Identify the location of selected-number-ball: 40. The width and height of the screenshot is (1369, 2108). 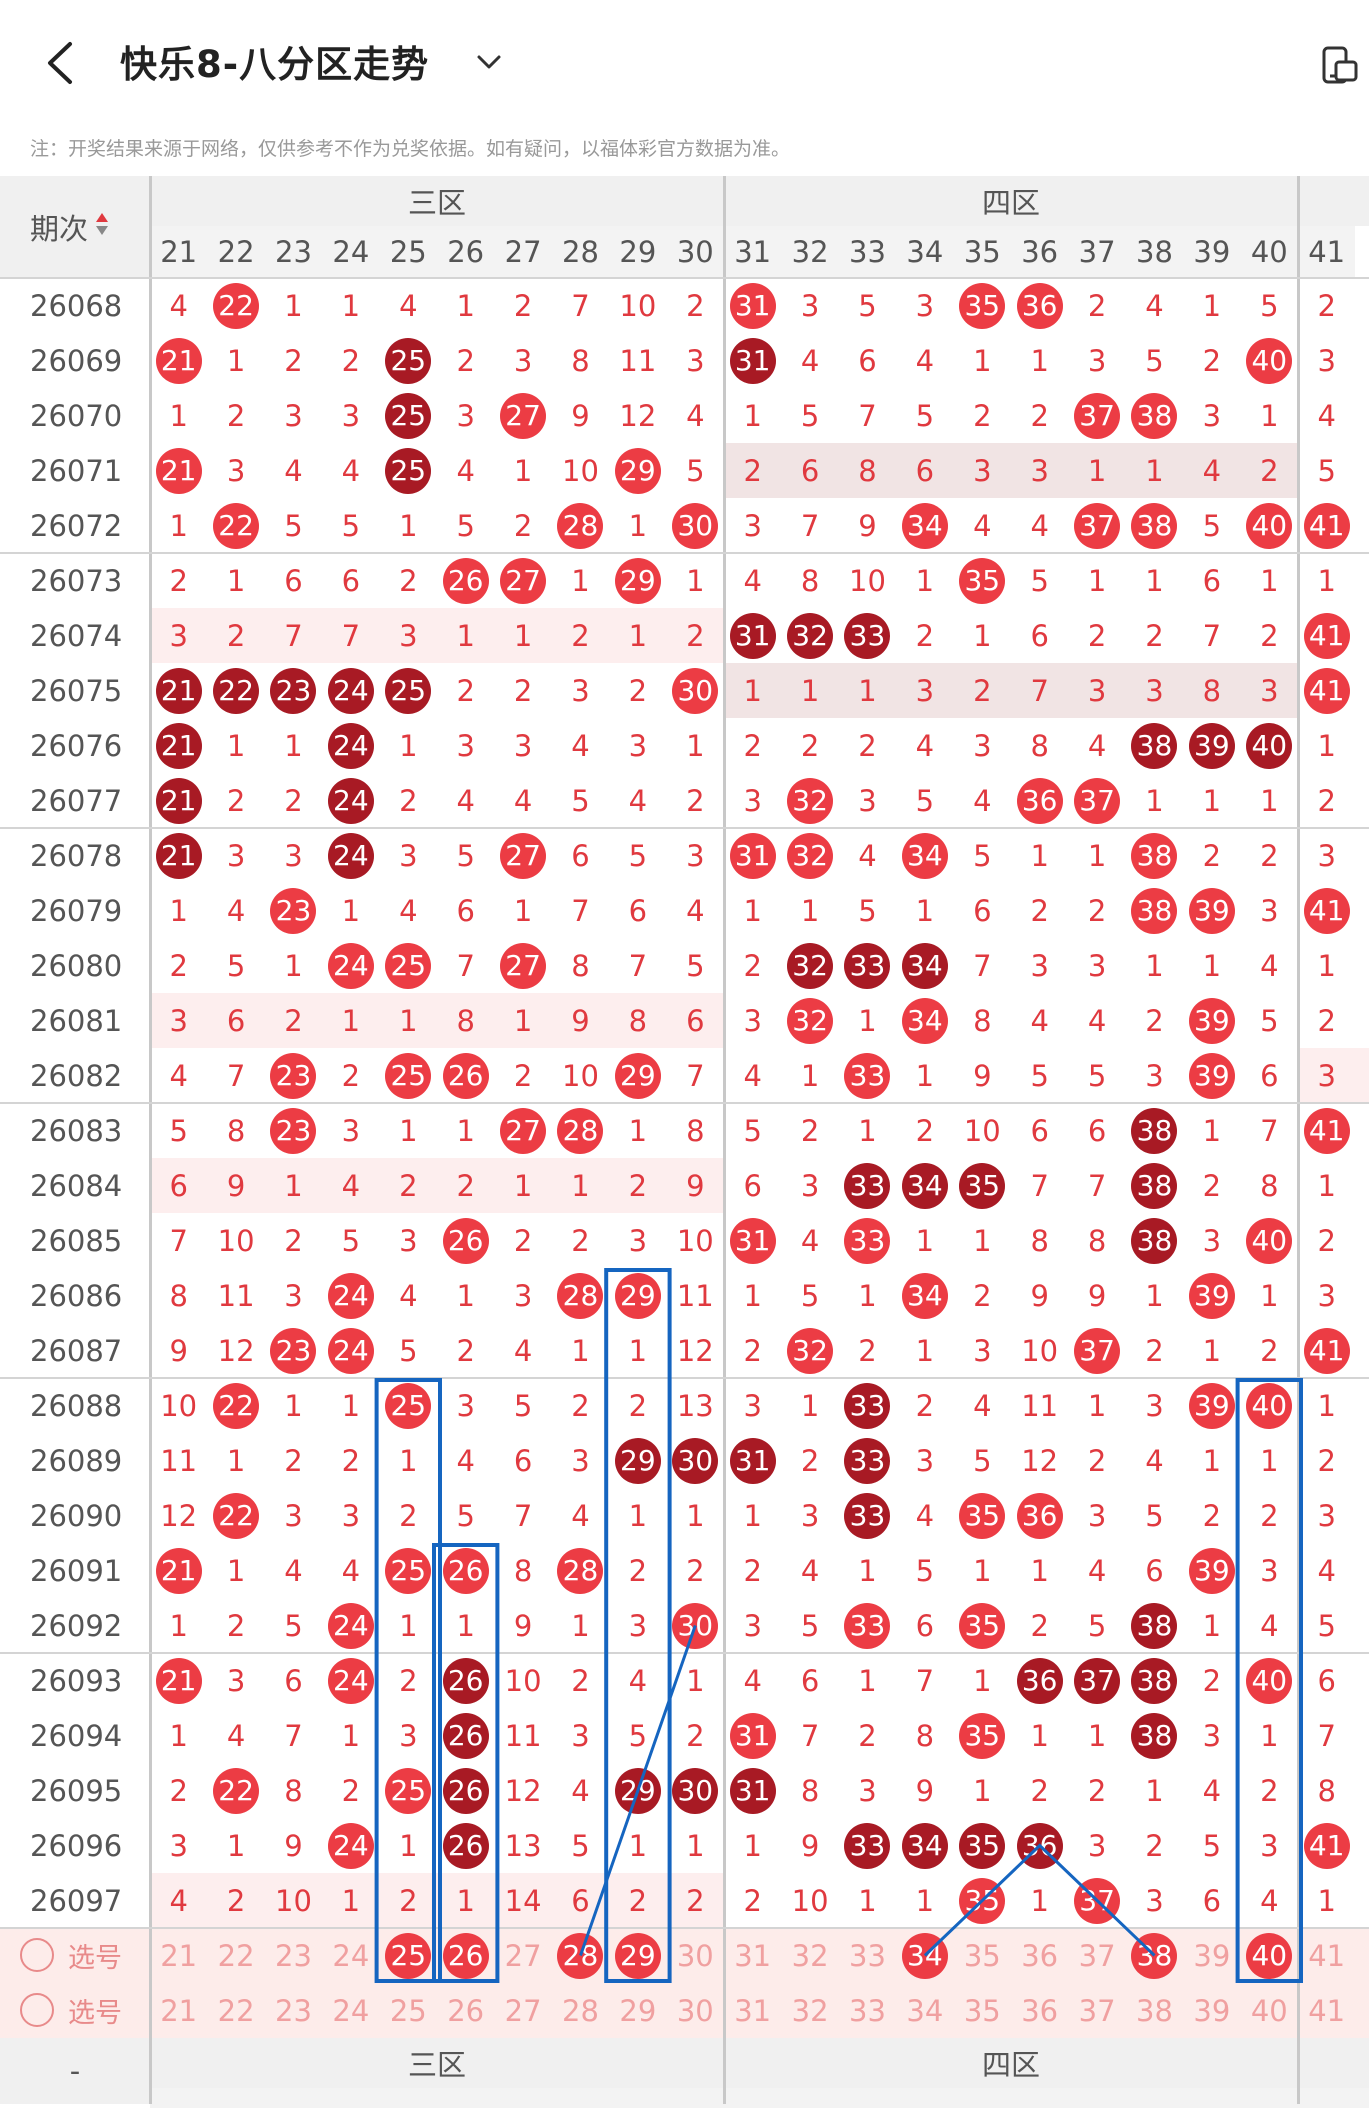
(1269, 1955).